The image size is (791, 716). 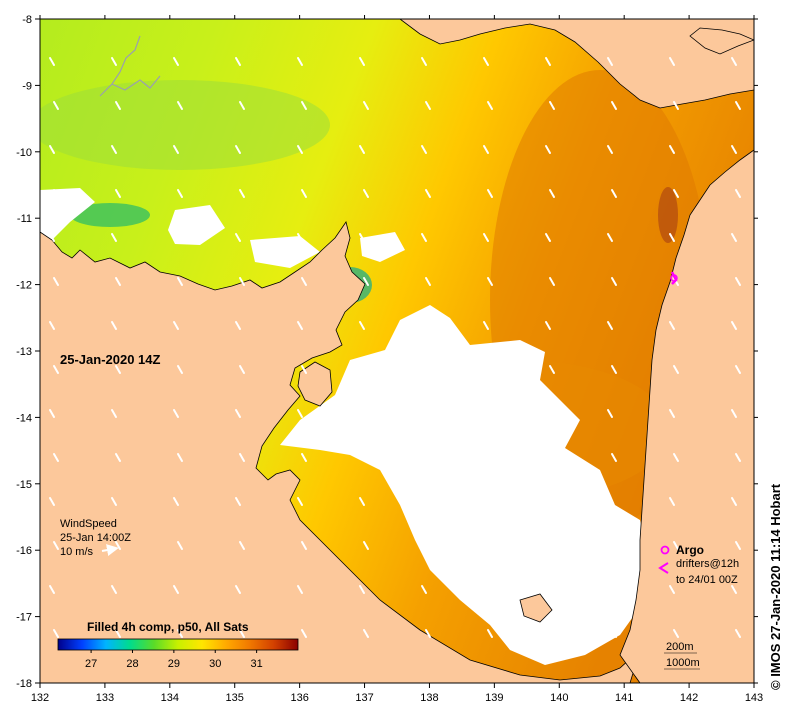 What do you see at coordinates (364, 698) in the screenshot?
I see `x-tick-label: 137` at bounding box center [364, 698].